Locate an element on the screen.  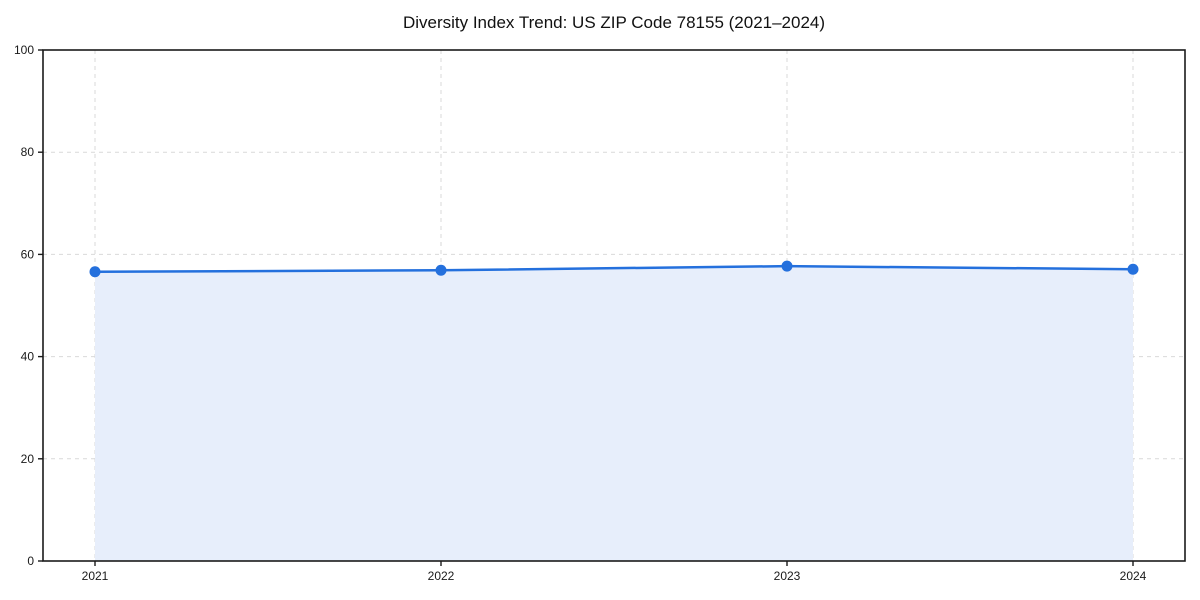
data-line is located at coordinates (614, 269).